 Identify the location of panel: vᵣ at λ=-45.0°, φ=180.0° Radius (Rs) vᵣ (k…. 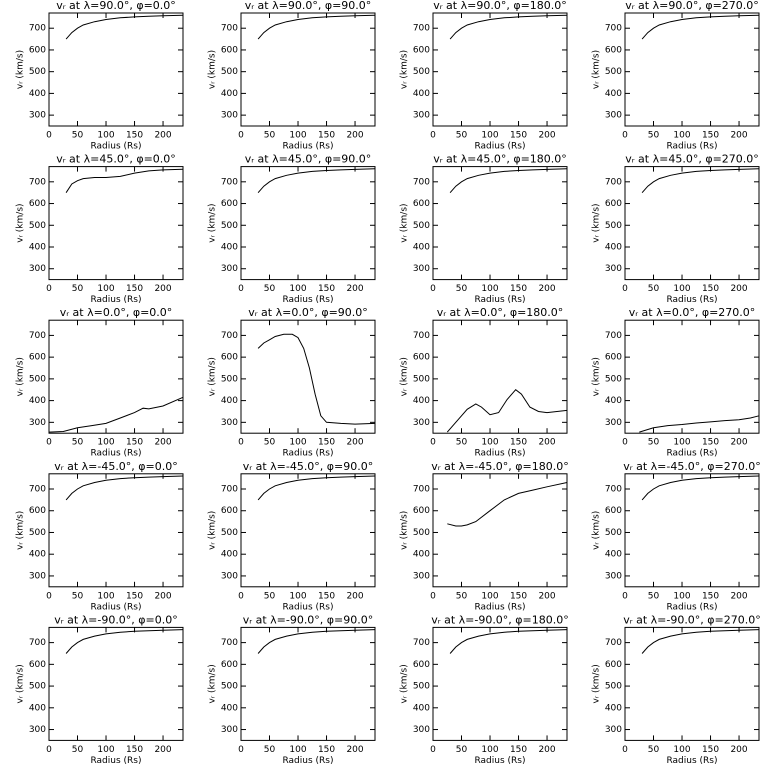
(484, 536).